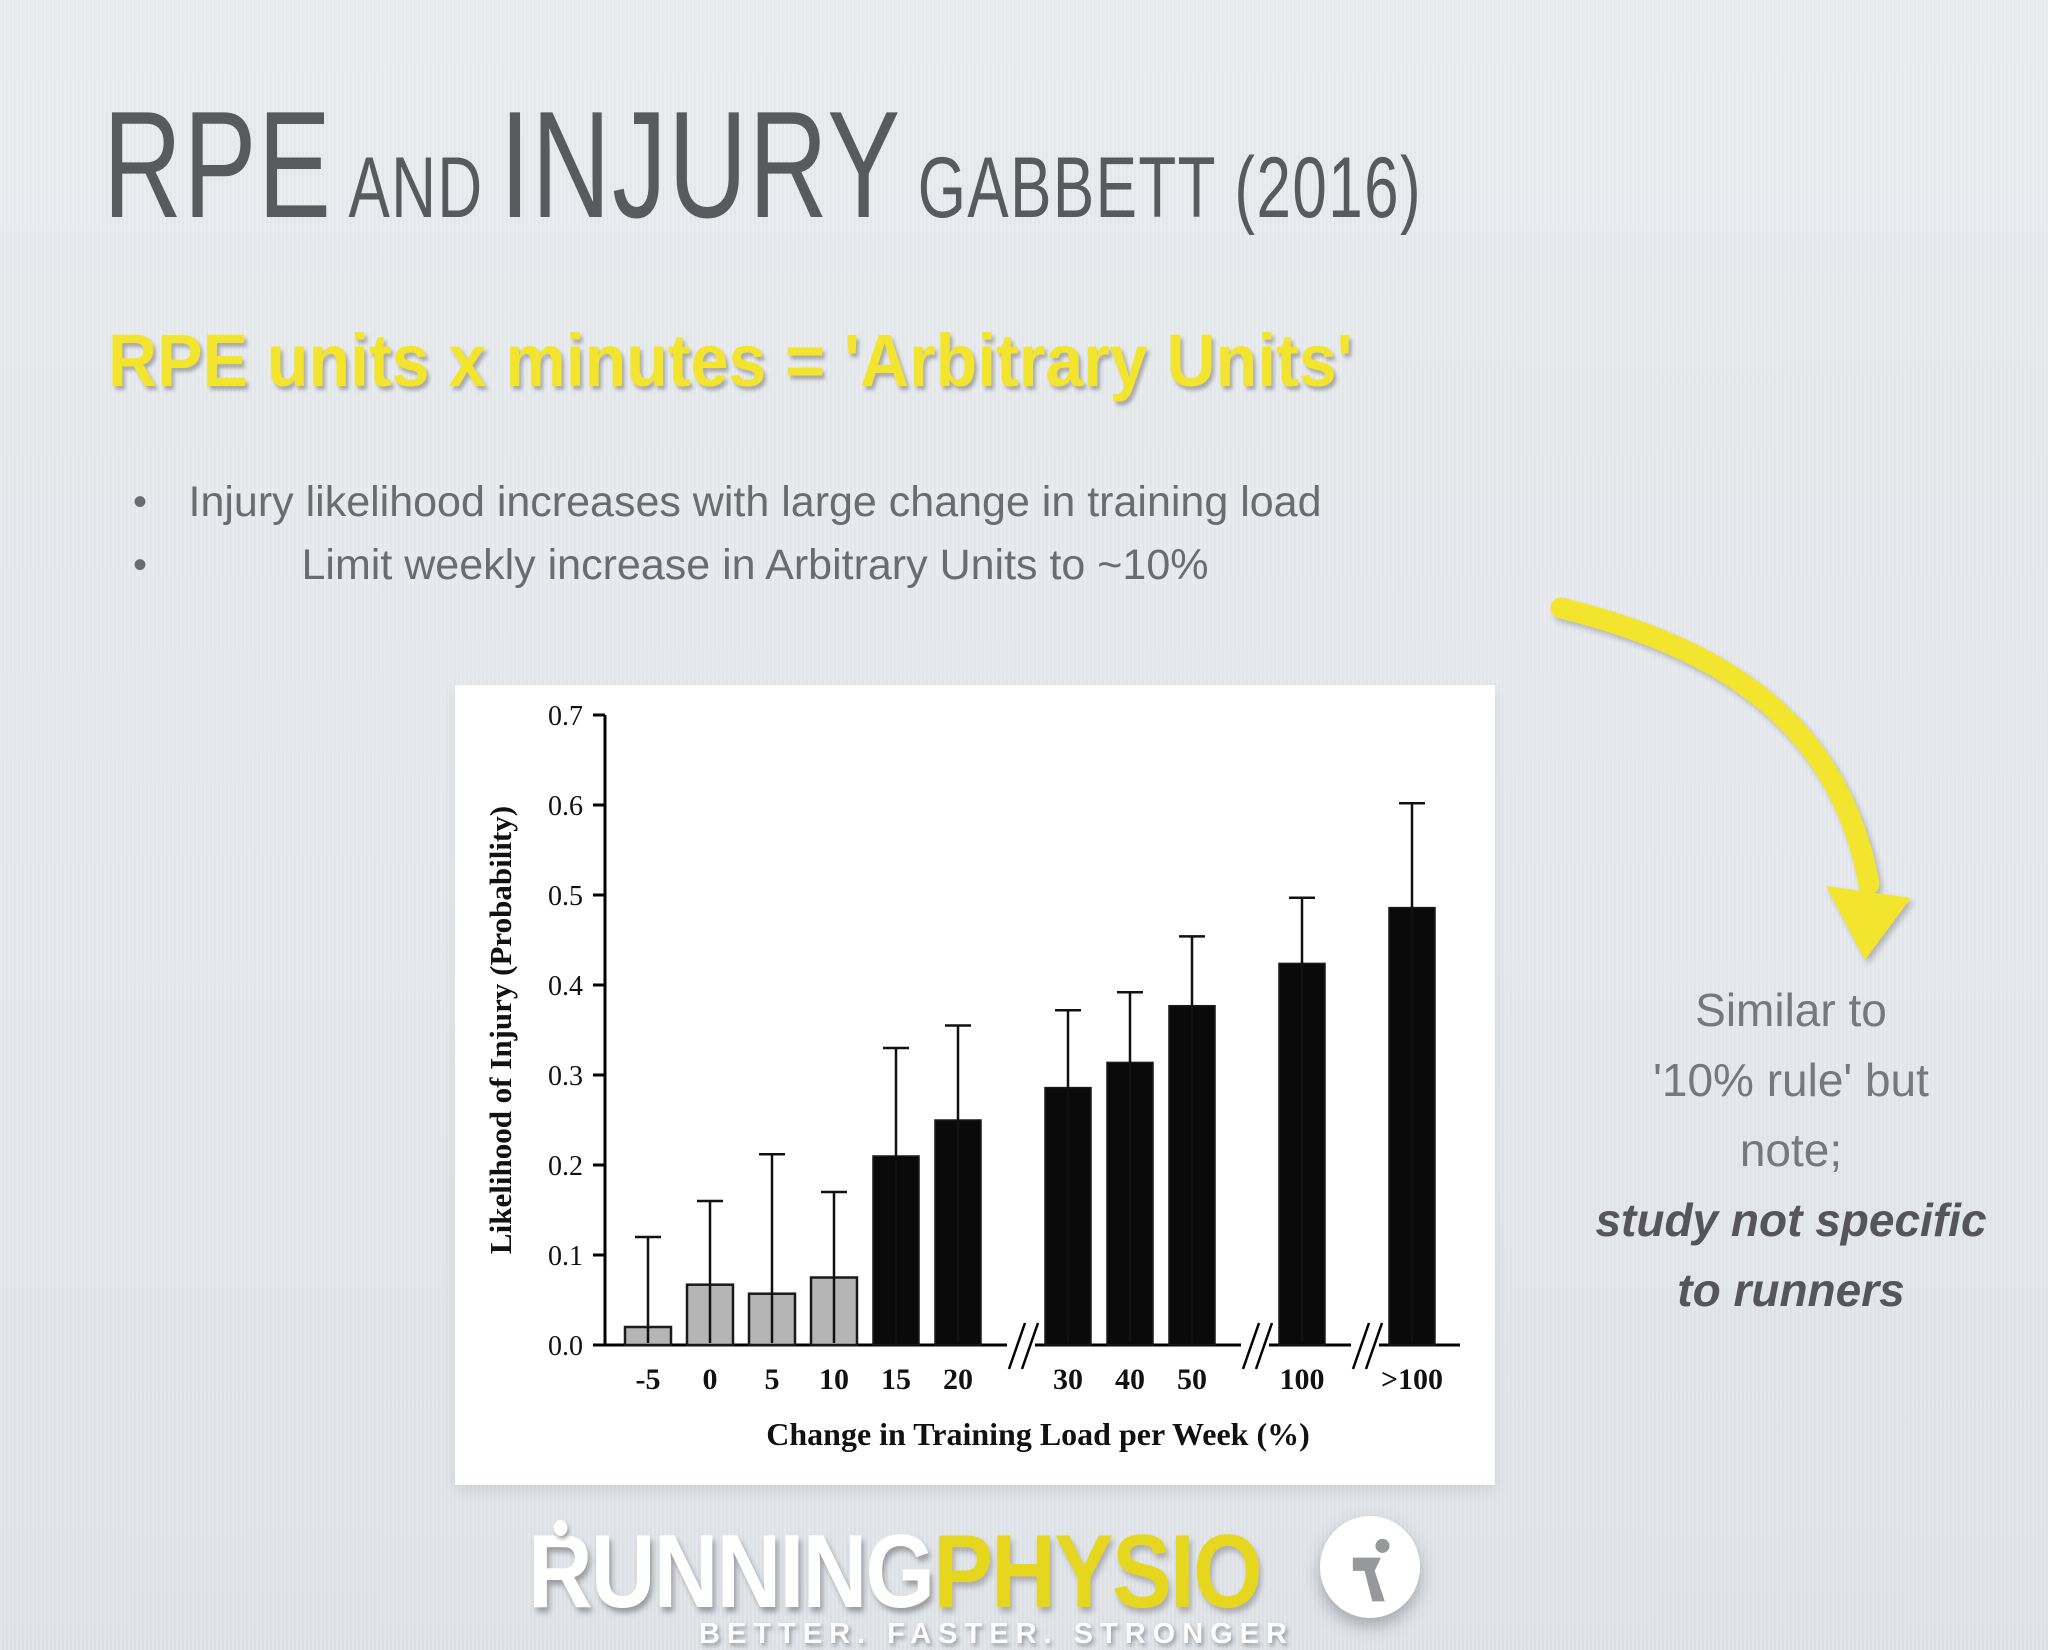  What do you see at coordinates (1371, 1570) in the screenshot?
I see `runner-r-icon` at bounding box center [1371, 1570].